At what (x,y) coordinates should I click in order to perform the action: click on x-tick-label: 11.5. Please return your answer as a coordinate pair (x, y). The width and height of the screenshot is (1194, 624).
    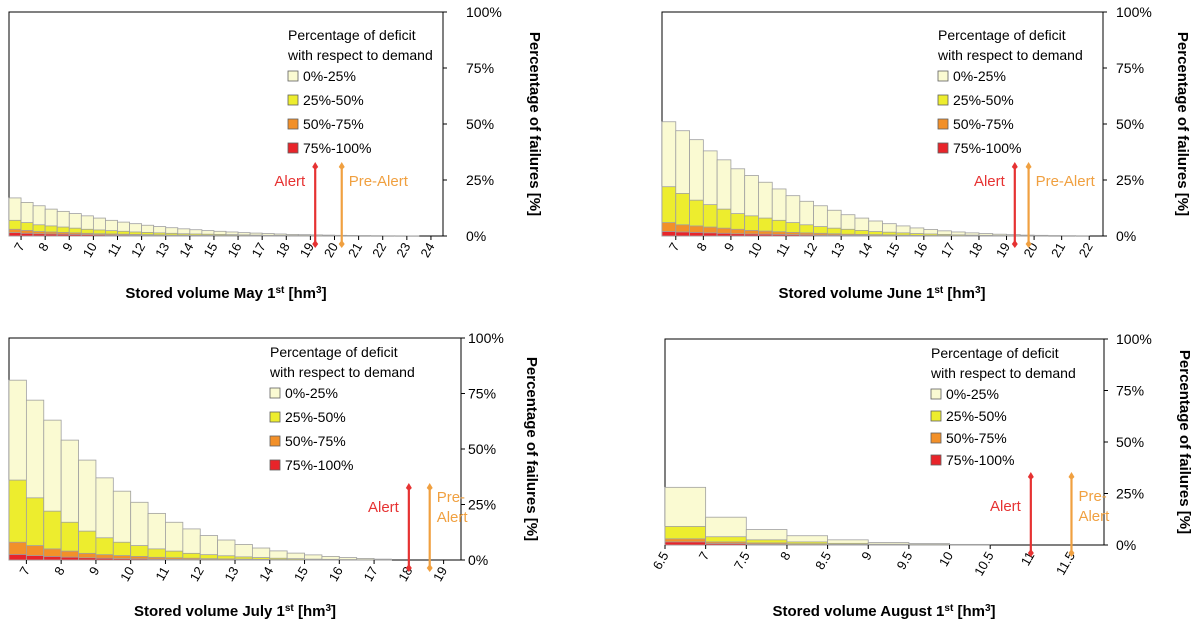
    Looking at the image, I should click on (1065, 563).